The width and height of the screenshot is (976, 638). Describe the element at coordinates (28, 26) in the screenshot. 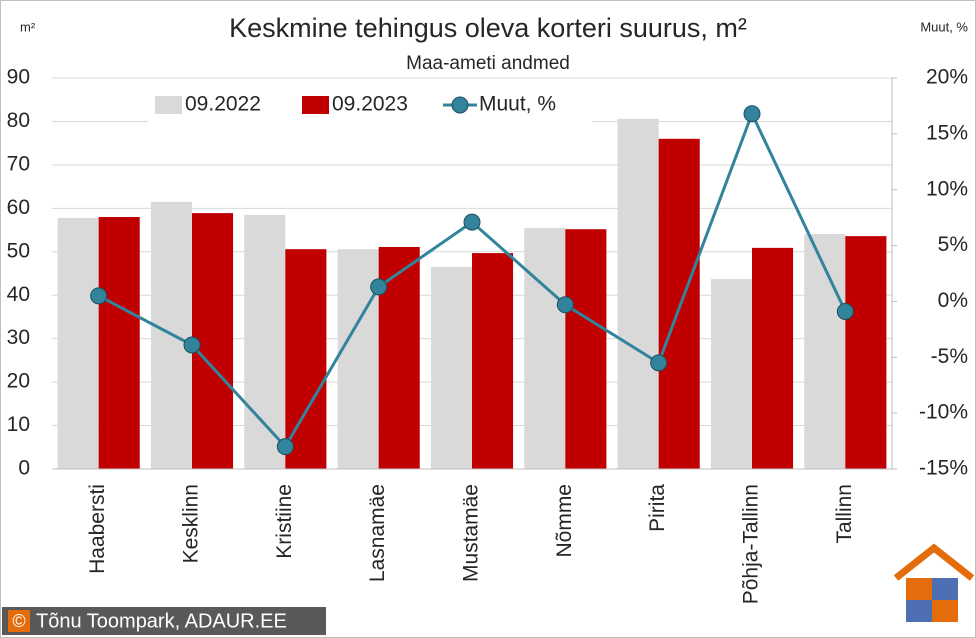

I see `y-axis-label: m²` at that location.